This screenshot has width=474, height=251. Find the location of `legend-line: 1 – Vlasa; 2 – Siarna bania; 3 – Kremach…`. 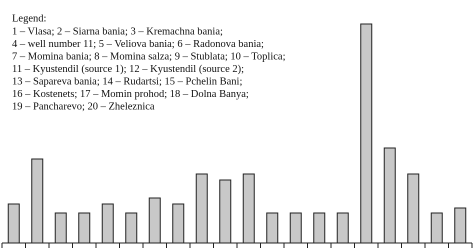

legend-line: 1 – Vlasa; 2 – Siarna bania; 3 – Kremach… is located at coordinates (117, 31).